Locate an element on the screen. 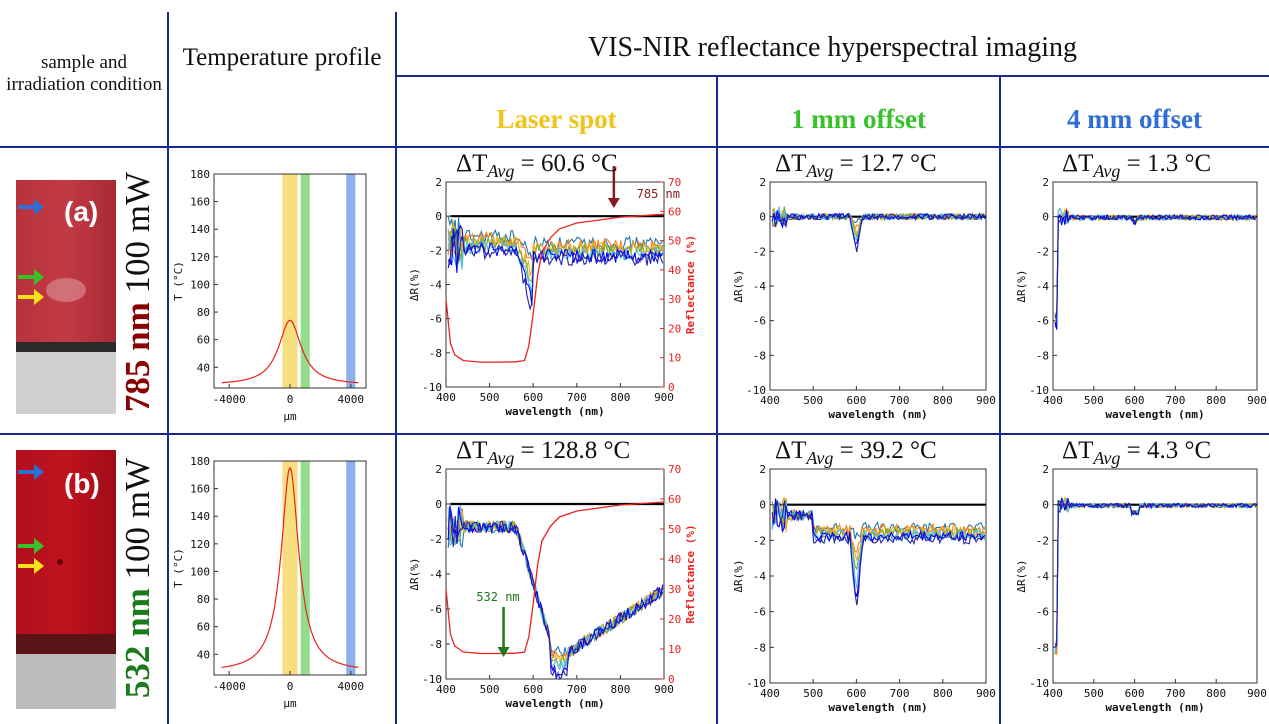  x-tick-label: 900 is located at coordinates (1257, 400).